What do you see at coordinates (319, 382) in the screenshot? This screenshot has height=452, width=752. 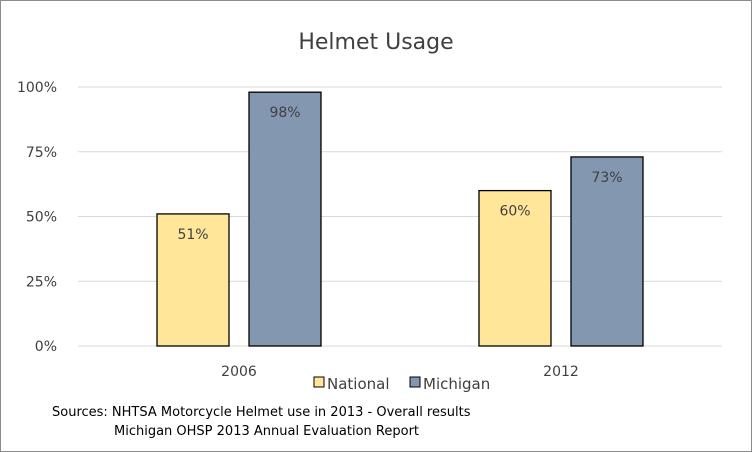 I see `legend-swatch-national` at bounding box center [319, 382].